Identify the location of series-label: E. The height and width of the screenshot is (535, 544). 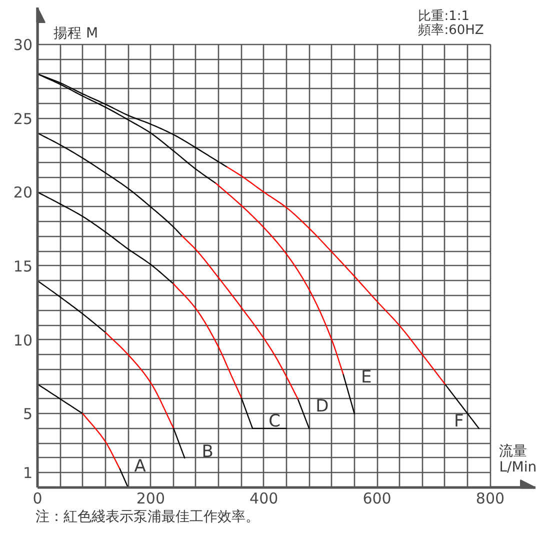
(366, 378).